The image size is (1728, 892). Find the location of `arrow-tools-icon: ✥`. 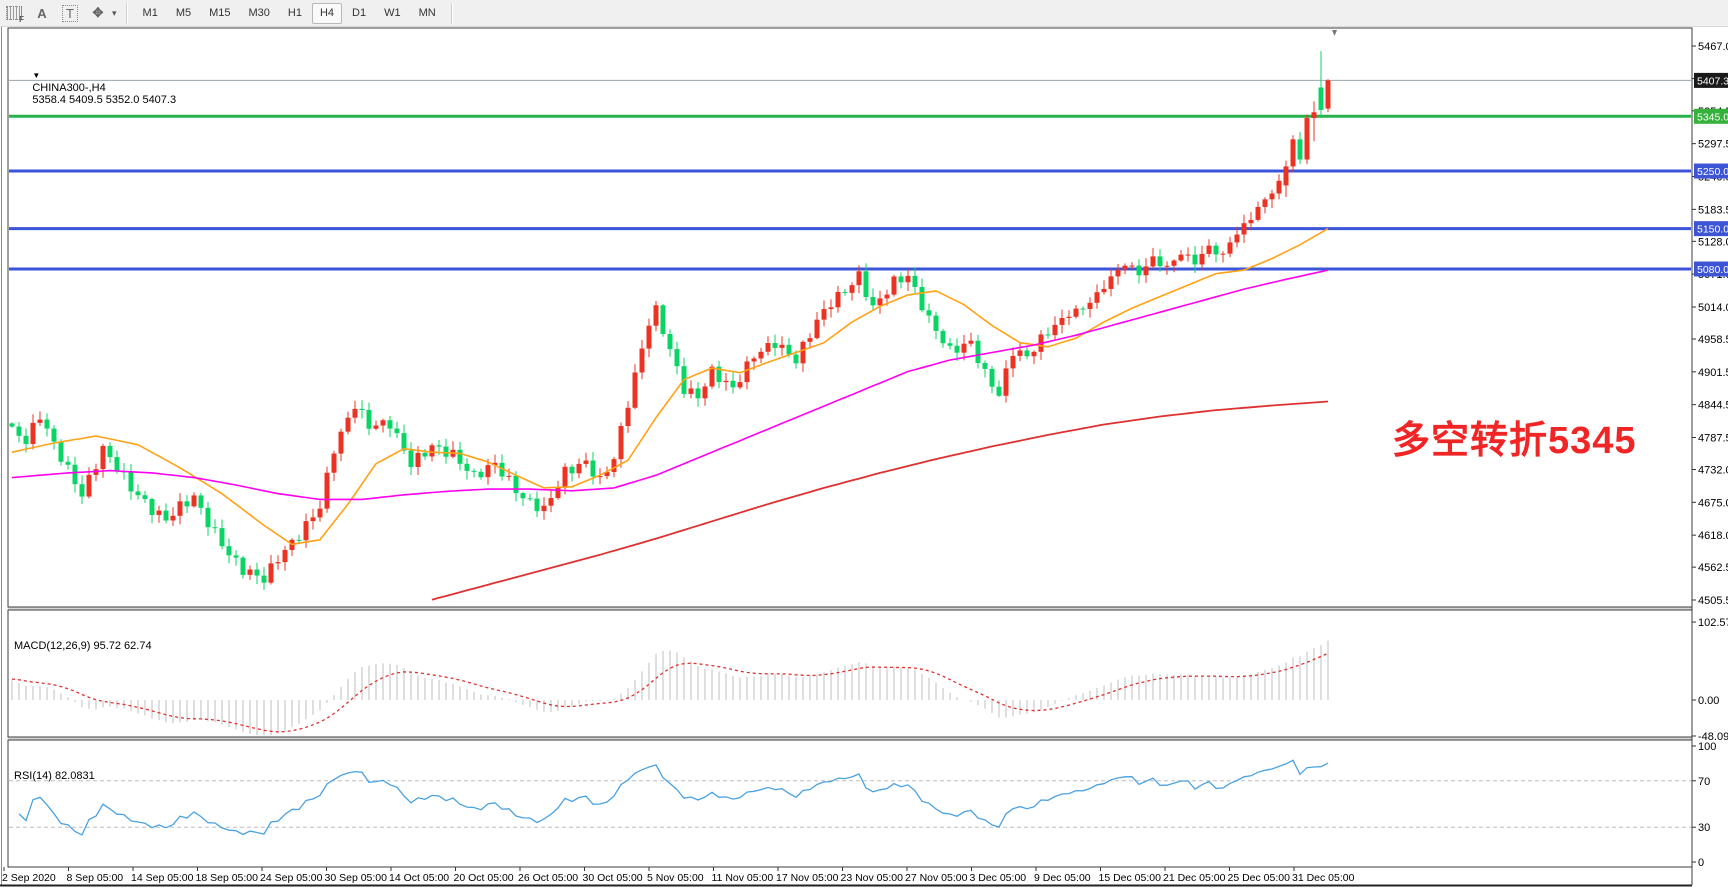

arrow-tools-icon: ✥ is located at coordinates (98, 12).